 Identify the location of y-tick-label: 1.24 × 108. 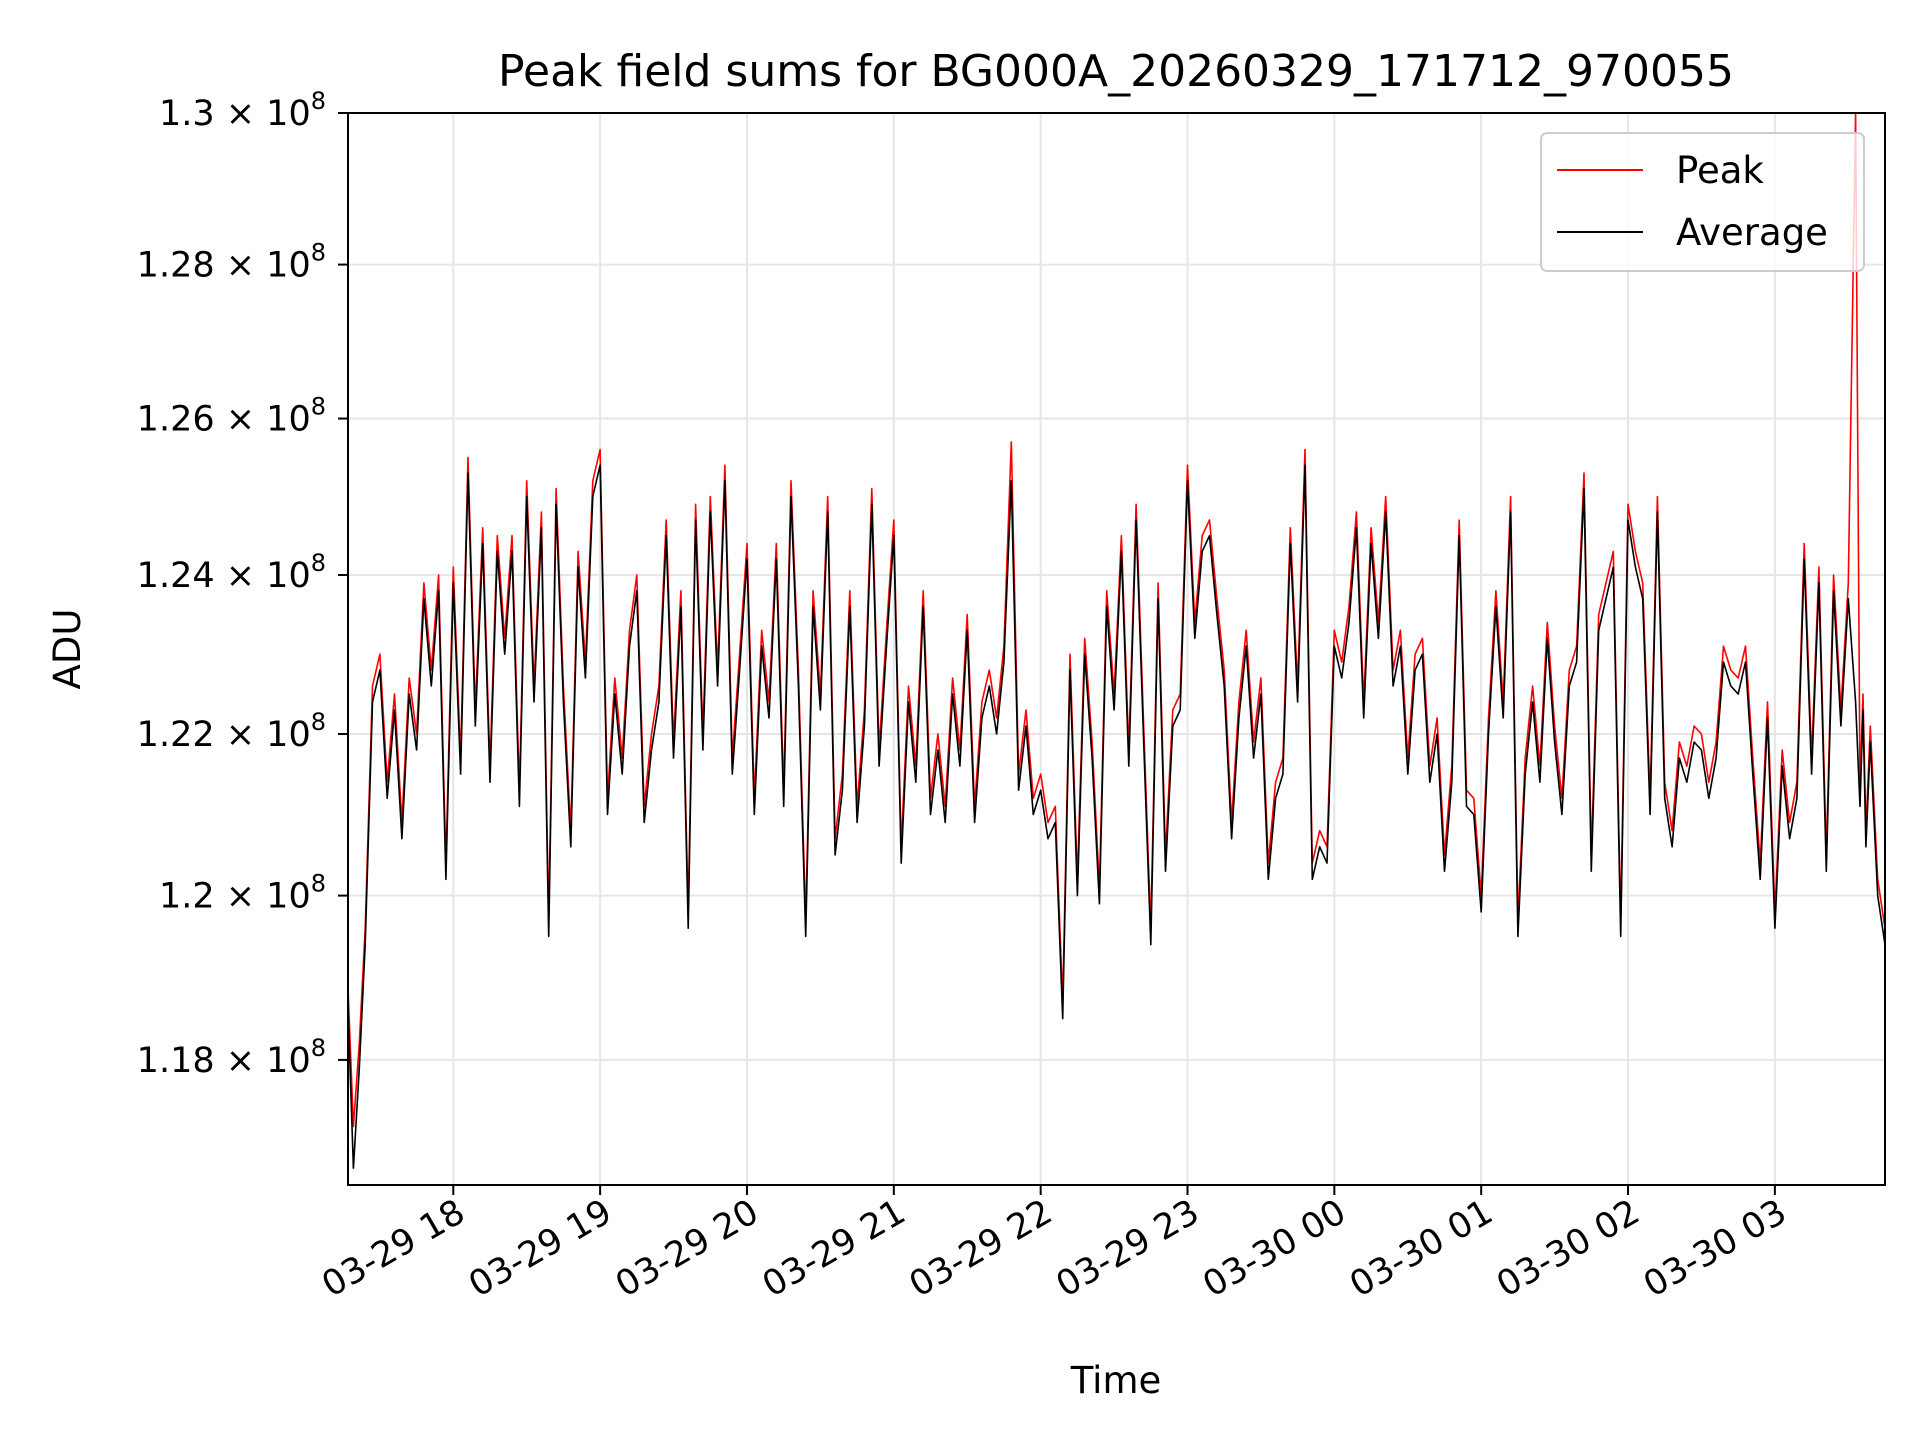
(231, 572).